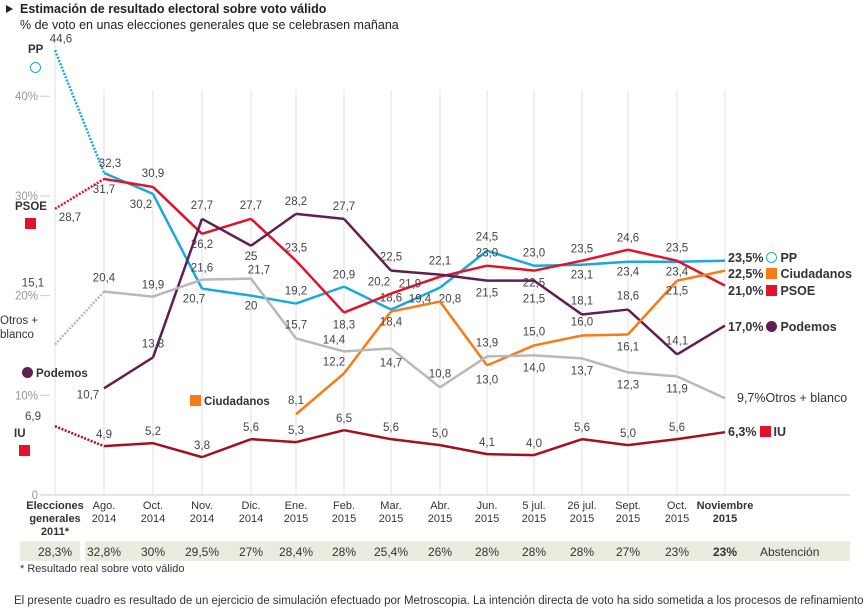  I want to click on end-label-otros: 9,7%Otros + blanco, so click(792, 398).